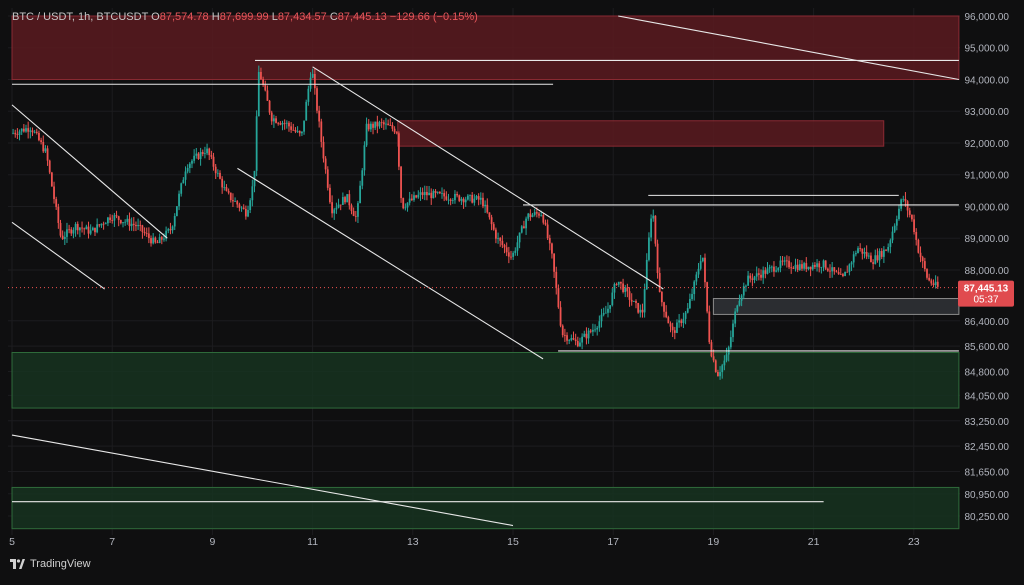 The height and width of the screenshot is (585, 1024). I want to click on tradingview-brand: TradingView, so click(50, 564).